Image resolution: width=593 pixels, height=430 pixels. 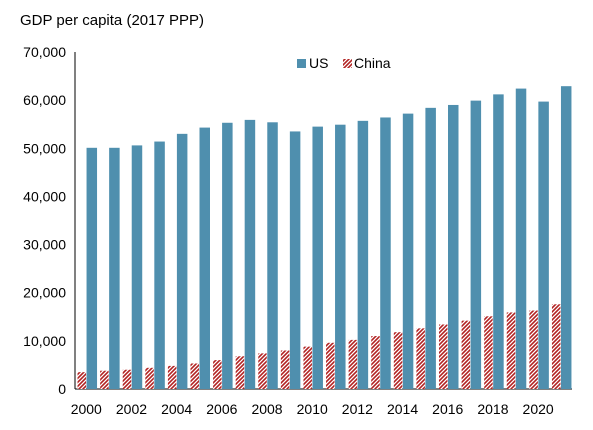 I want to click on bar-us-2011, so click(x=340, y=257).